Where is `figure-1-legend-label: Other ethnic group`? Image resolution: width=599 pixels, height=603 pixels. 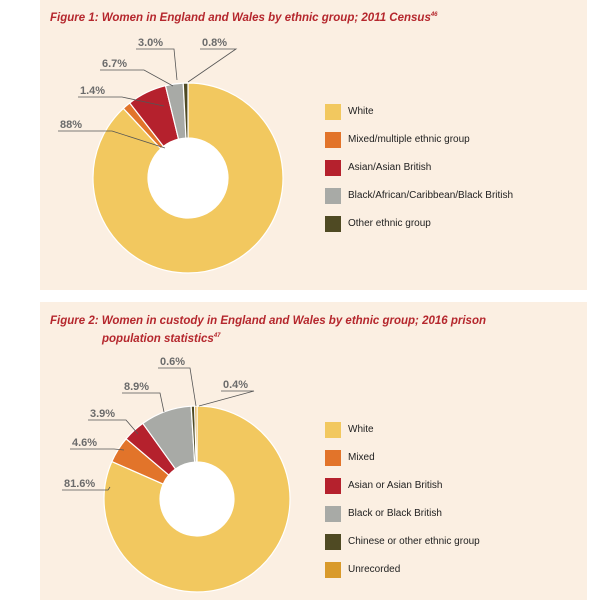 figure-1-legend-label: Other ethnic group is located at coordinates (389, 223).